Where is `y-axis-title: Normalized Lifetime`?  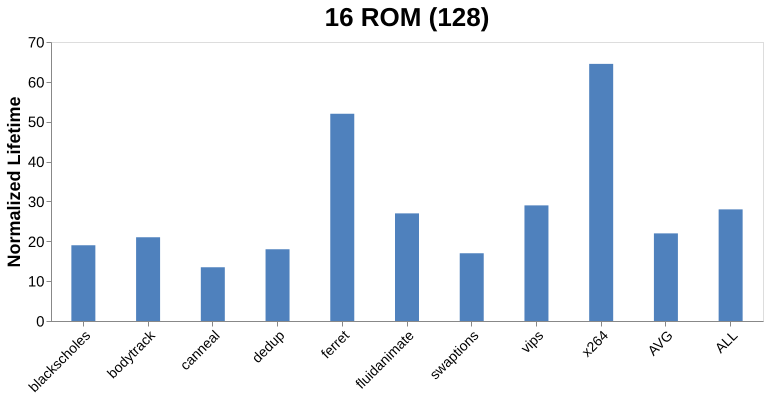 y-axis-title: Normalized Lifetime is located at coordinates (14, 182).